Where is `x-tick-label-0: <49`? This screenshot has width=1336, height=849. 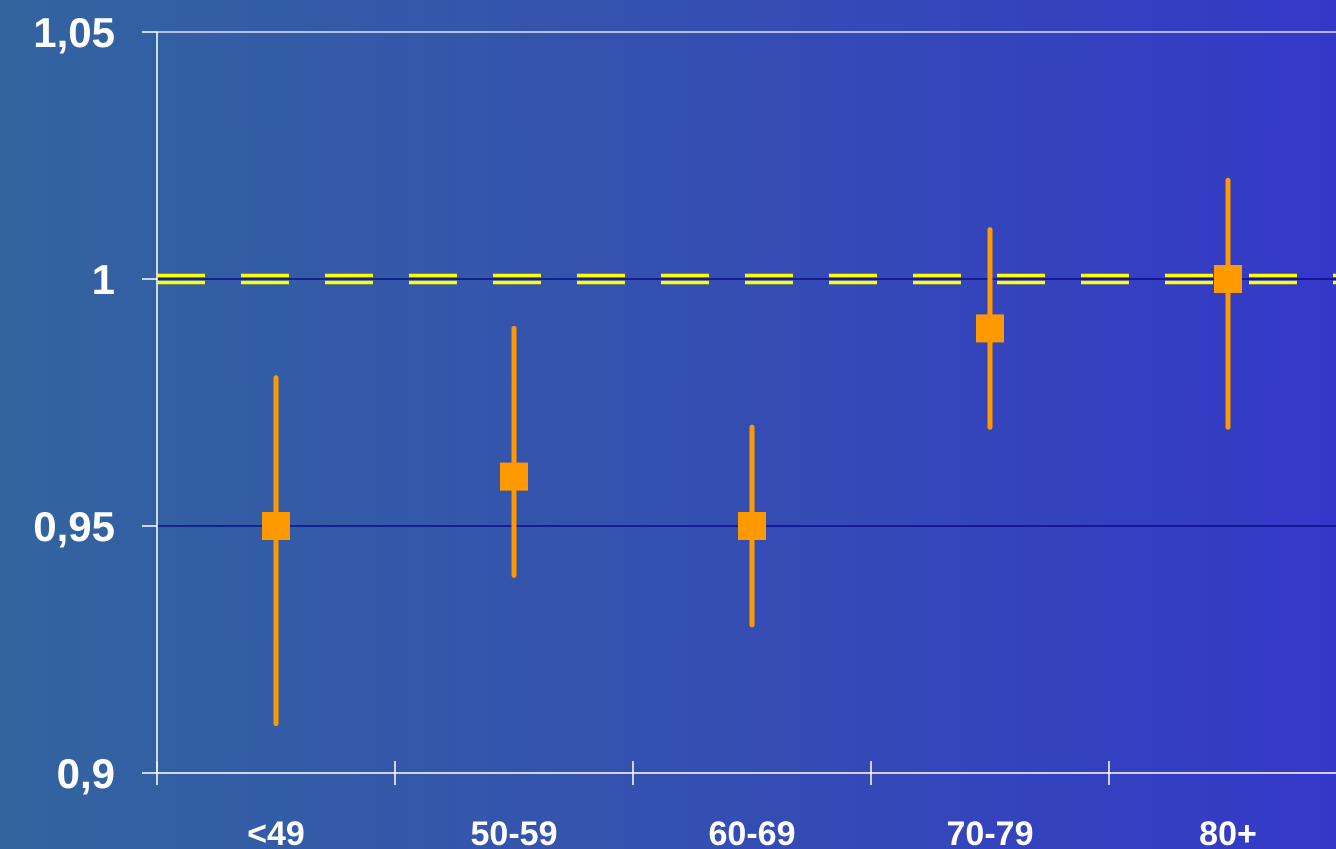
x-tick-label-0: <49 is located at coordinates (276, 832).